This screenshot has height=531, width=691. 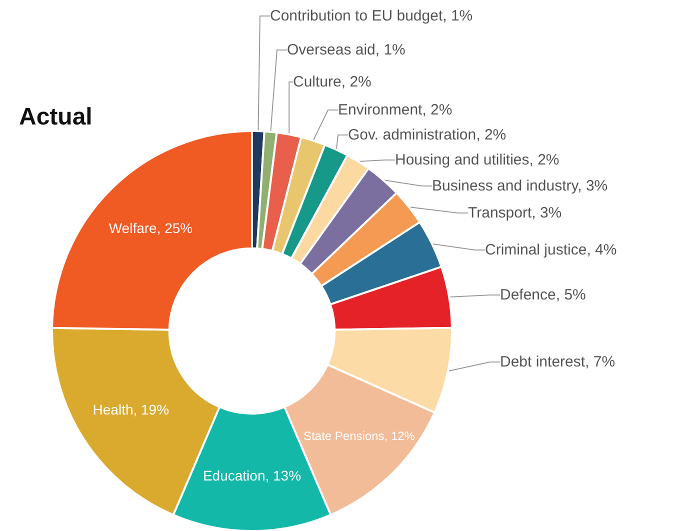 I want to click on slice-label: Health, 19%, so click(x=131, y=410).